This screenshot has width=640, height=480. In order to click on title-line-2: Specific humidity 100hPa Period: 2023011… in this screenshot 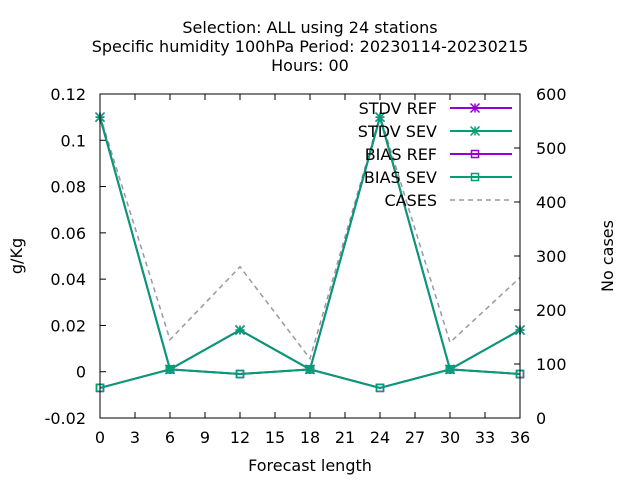, I will do `click(310, 46)`.